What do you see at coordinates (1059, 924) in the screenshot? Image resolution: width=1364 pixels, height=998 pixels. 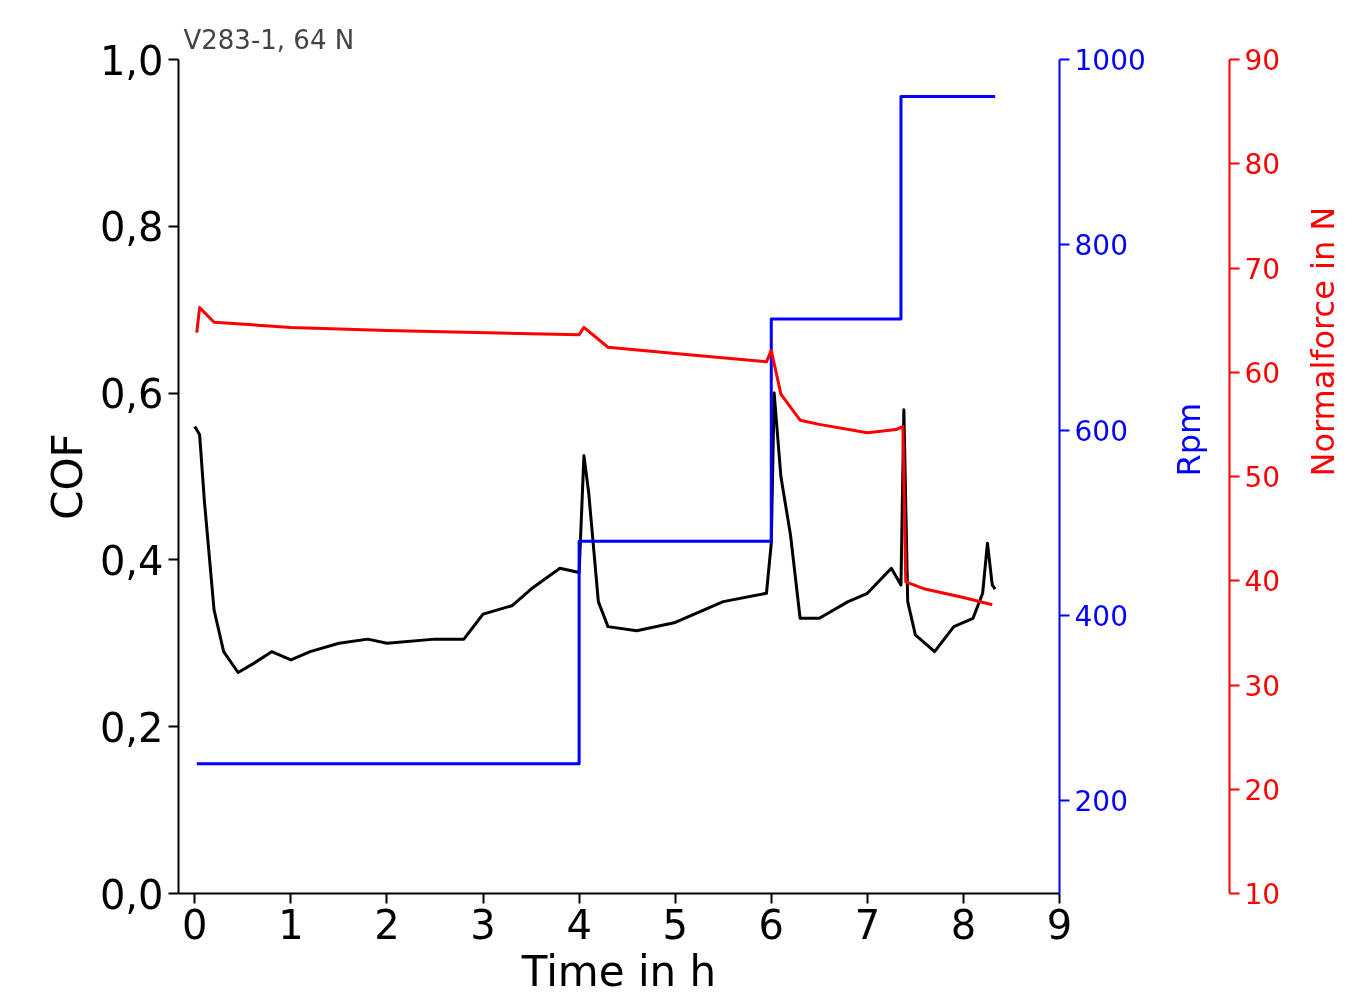 I see `x-tick-label: 9` at bounding box center [1059, 924].